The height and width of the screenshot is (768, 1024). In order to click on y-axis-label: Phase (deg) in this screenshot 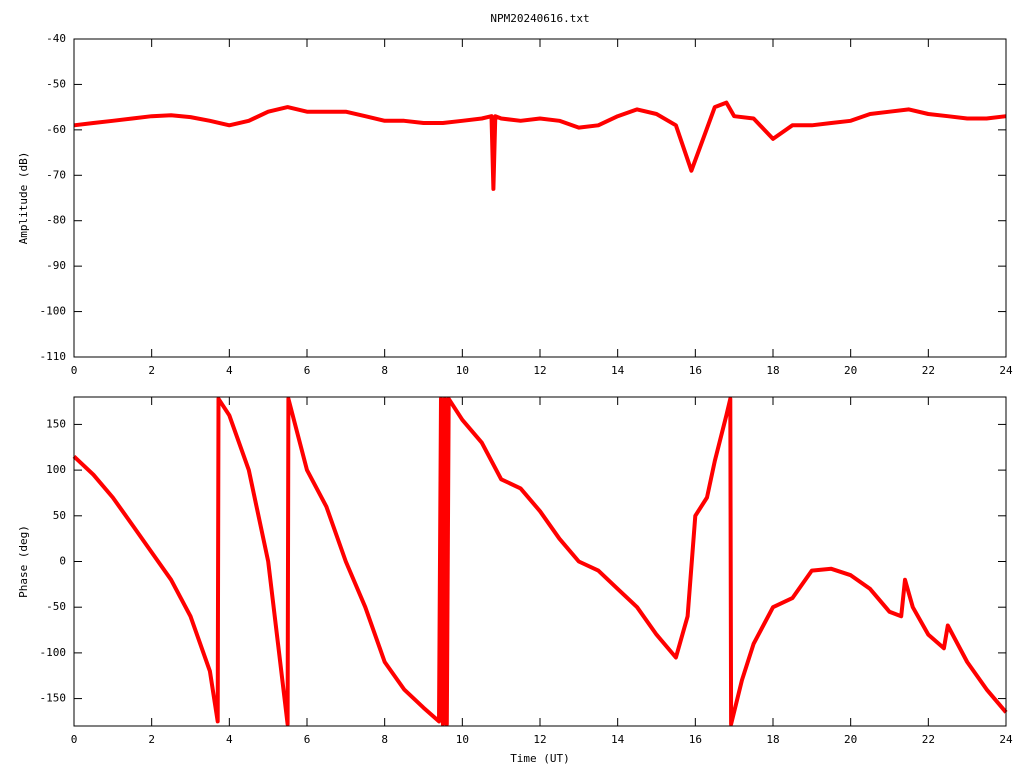, I will do `click(23, 561)`.